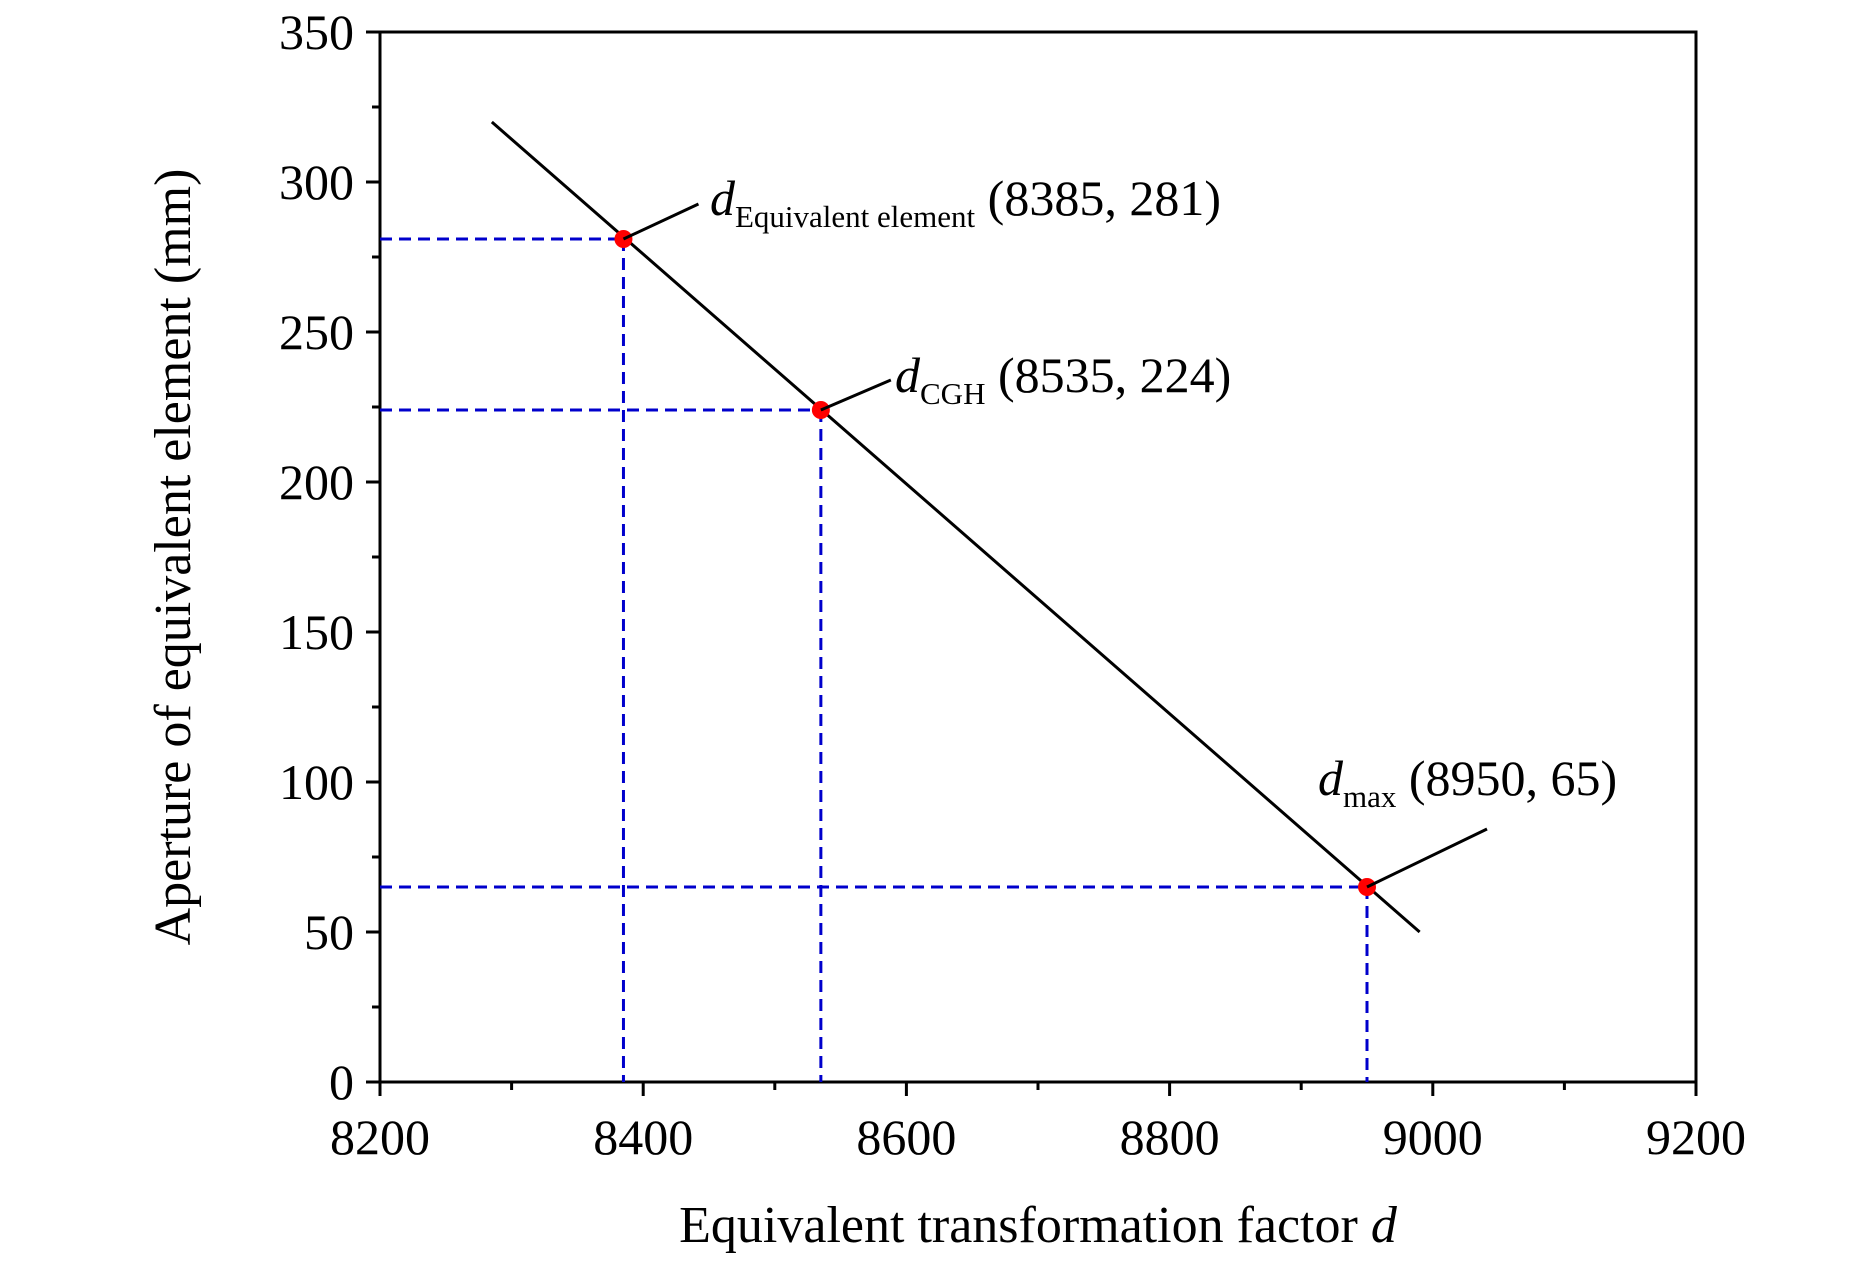  Describe the element at coordinates (329, 932) in the screenshot. I see `y-tick-label: 50` at that location.